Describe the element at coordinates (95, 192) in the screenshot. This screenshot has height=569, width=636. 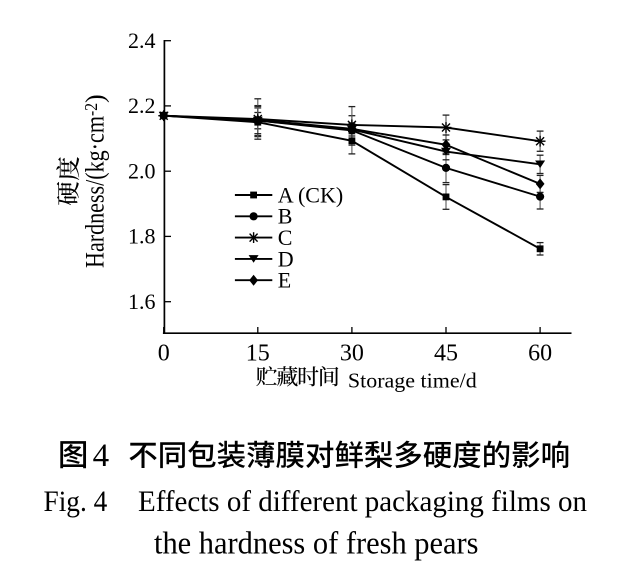
I see `svg-text: Hardness/(kg·cm` at that location.